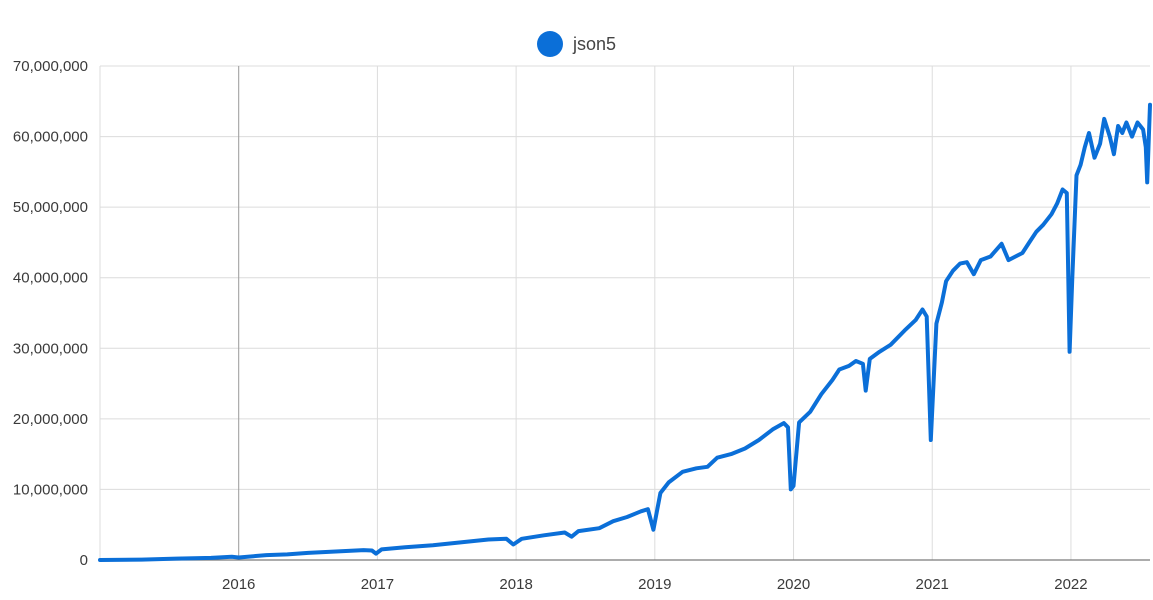 This screenshot has width=1153, height=600. I want to click on y-tick-label: 0, so click(84, 560).